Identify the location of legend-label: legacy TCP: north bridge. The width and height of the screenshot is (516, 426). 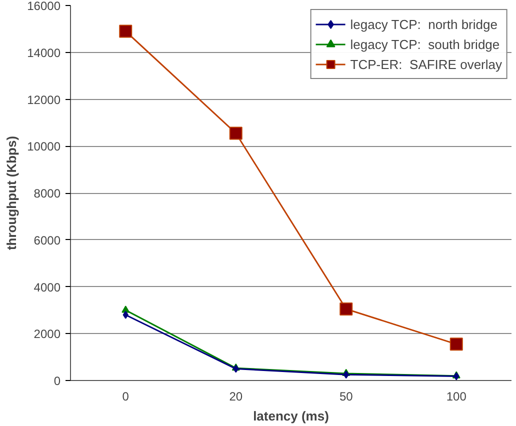
(424, 24).